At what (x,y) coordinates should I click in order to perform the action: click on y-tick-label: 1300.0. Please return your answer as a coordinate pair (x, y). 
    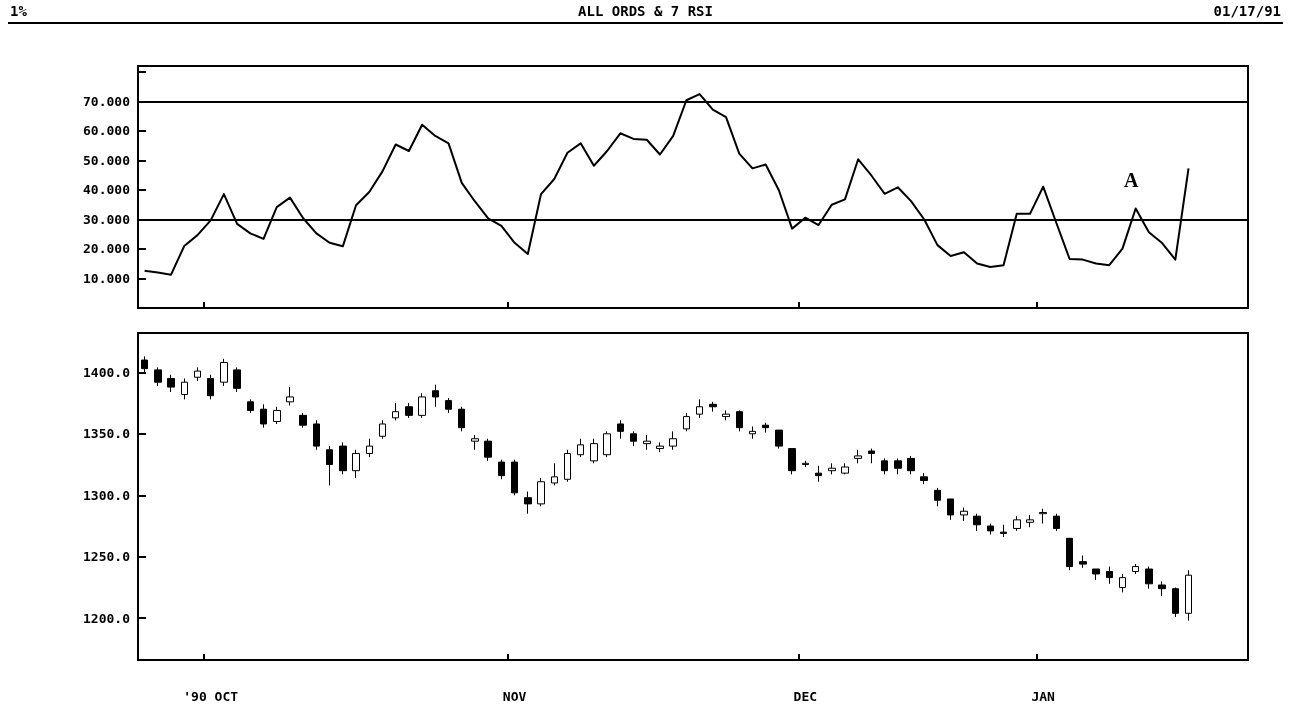
    Looking at the image, I should click on (107, 495).